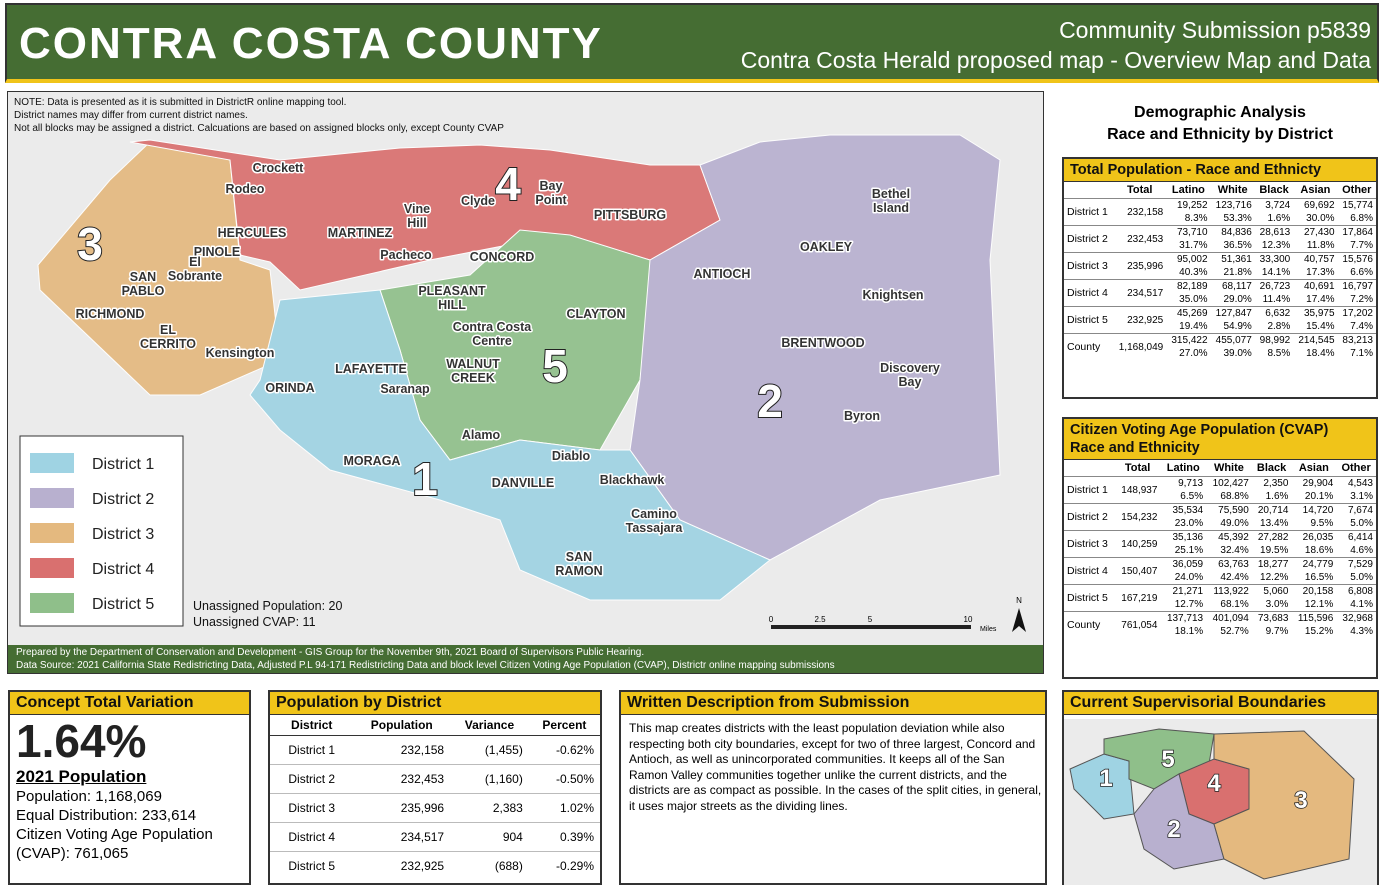 Image resolution: width=1384 pixels, height=889 pixels. I want to click on count-cell: 73,710, so click(1188, 232).